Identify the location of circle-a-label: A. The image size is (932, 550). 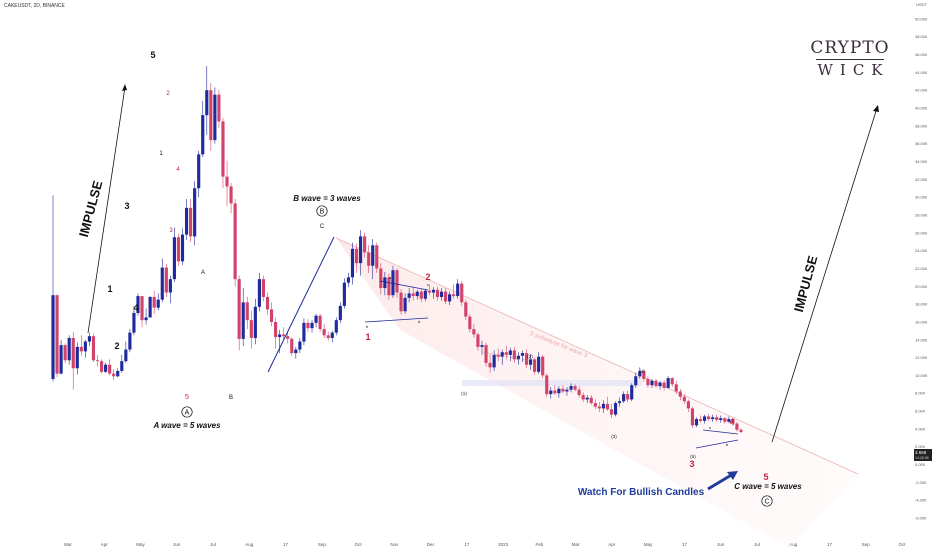
(187, 413).